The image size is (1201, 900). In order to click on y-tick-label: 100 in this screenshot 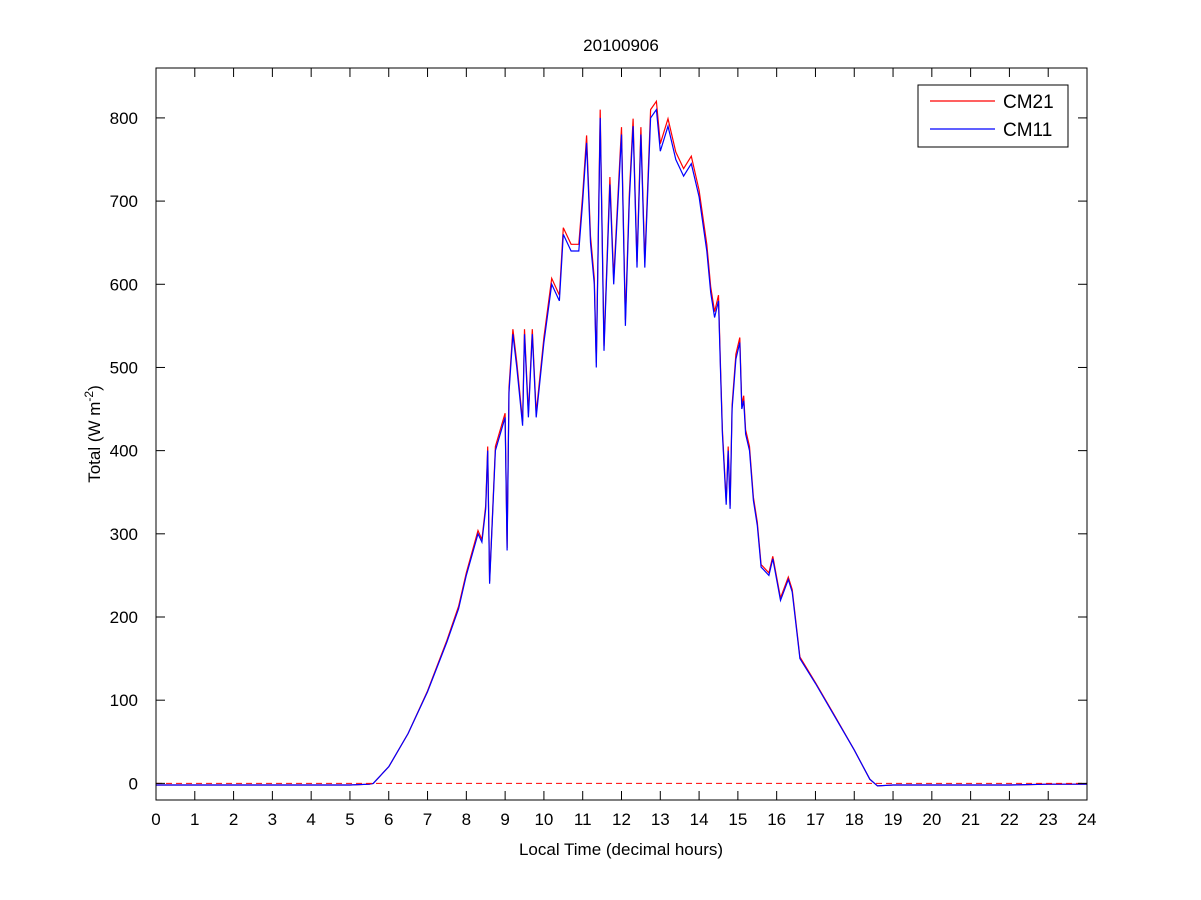, I will do `click(124, 700)`.